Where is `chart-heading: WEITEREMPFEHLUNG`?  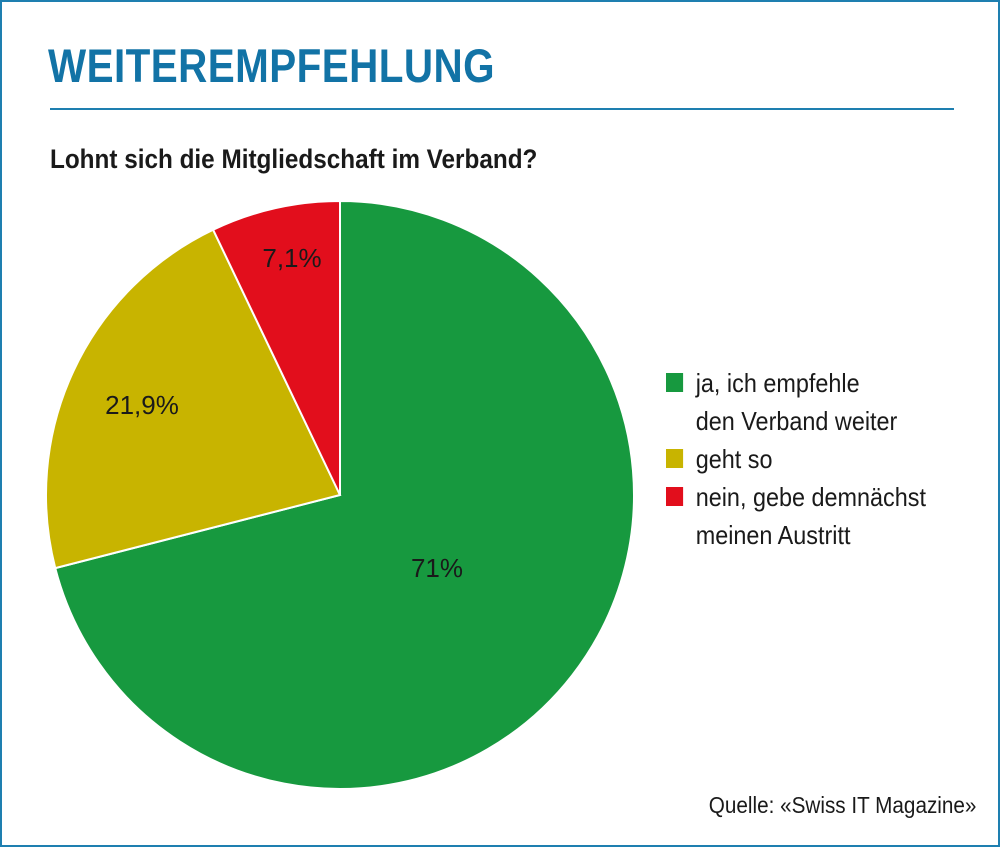 chart-heading: WEITEREMPFEHLUNG is located at coordinates (272, 65).